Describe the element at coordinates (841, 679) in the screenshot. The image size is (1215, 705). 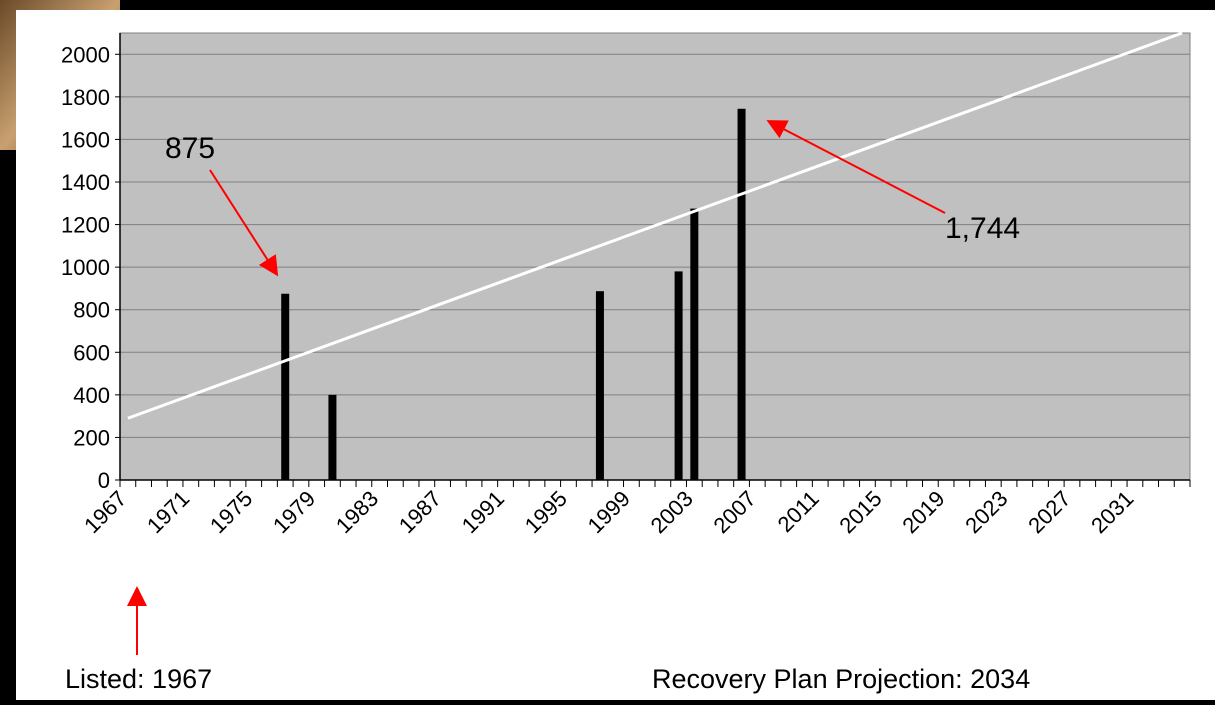
I see `annotation: Recovery Plan Projection: 2034` at that location.